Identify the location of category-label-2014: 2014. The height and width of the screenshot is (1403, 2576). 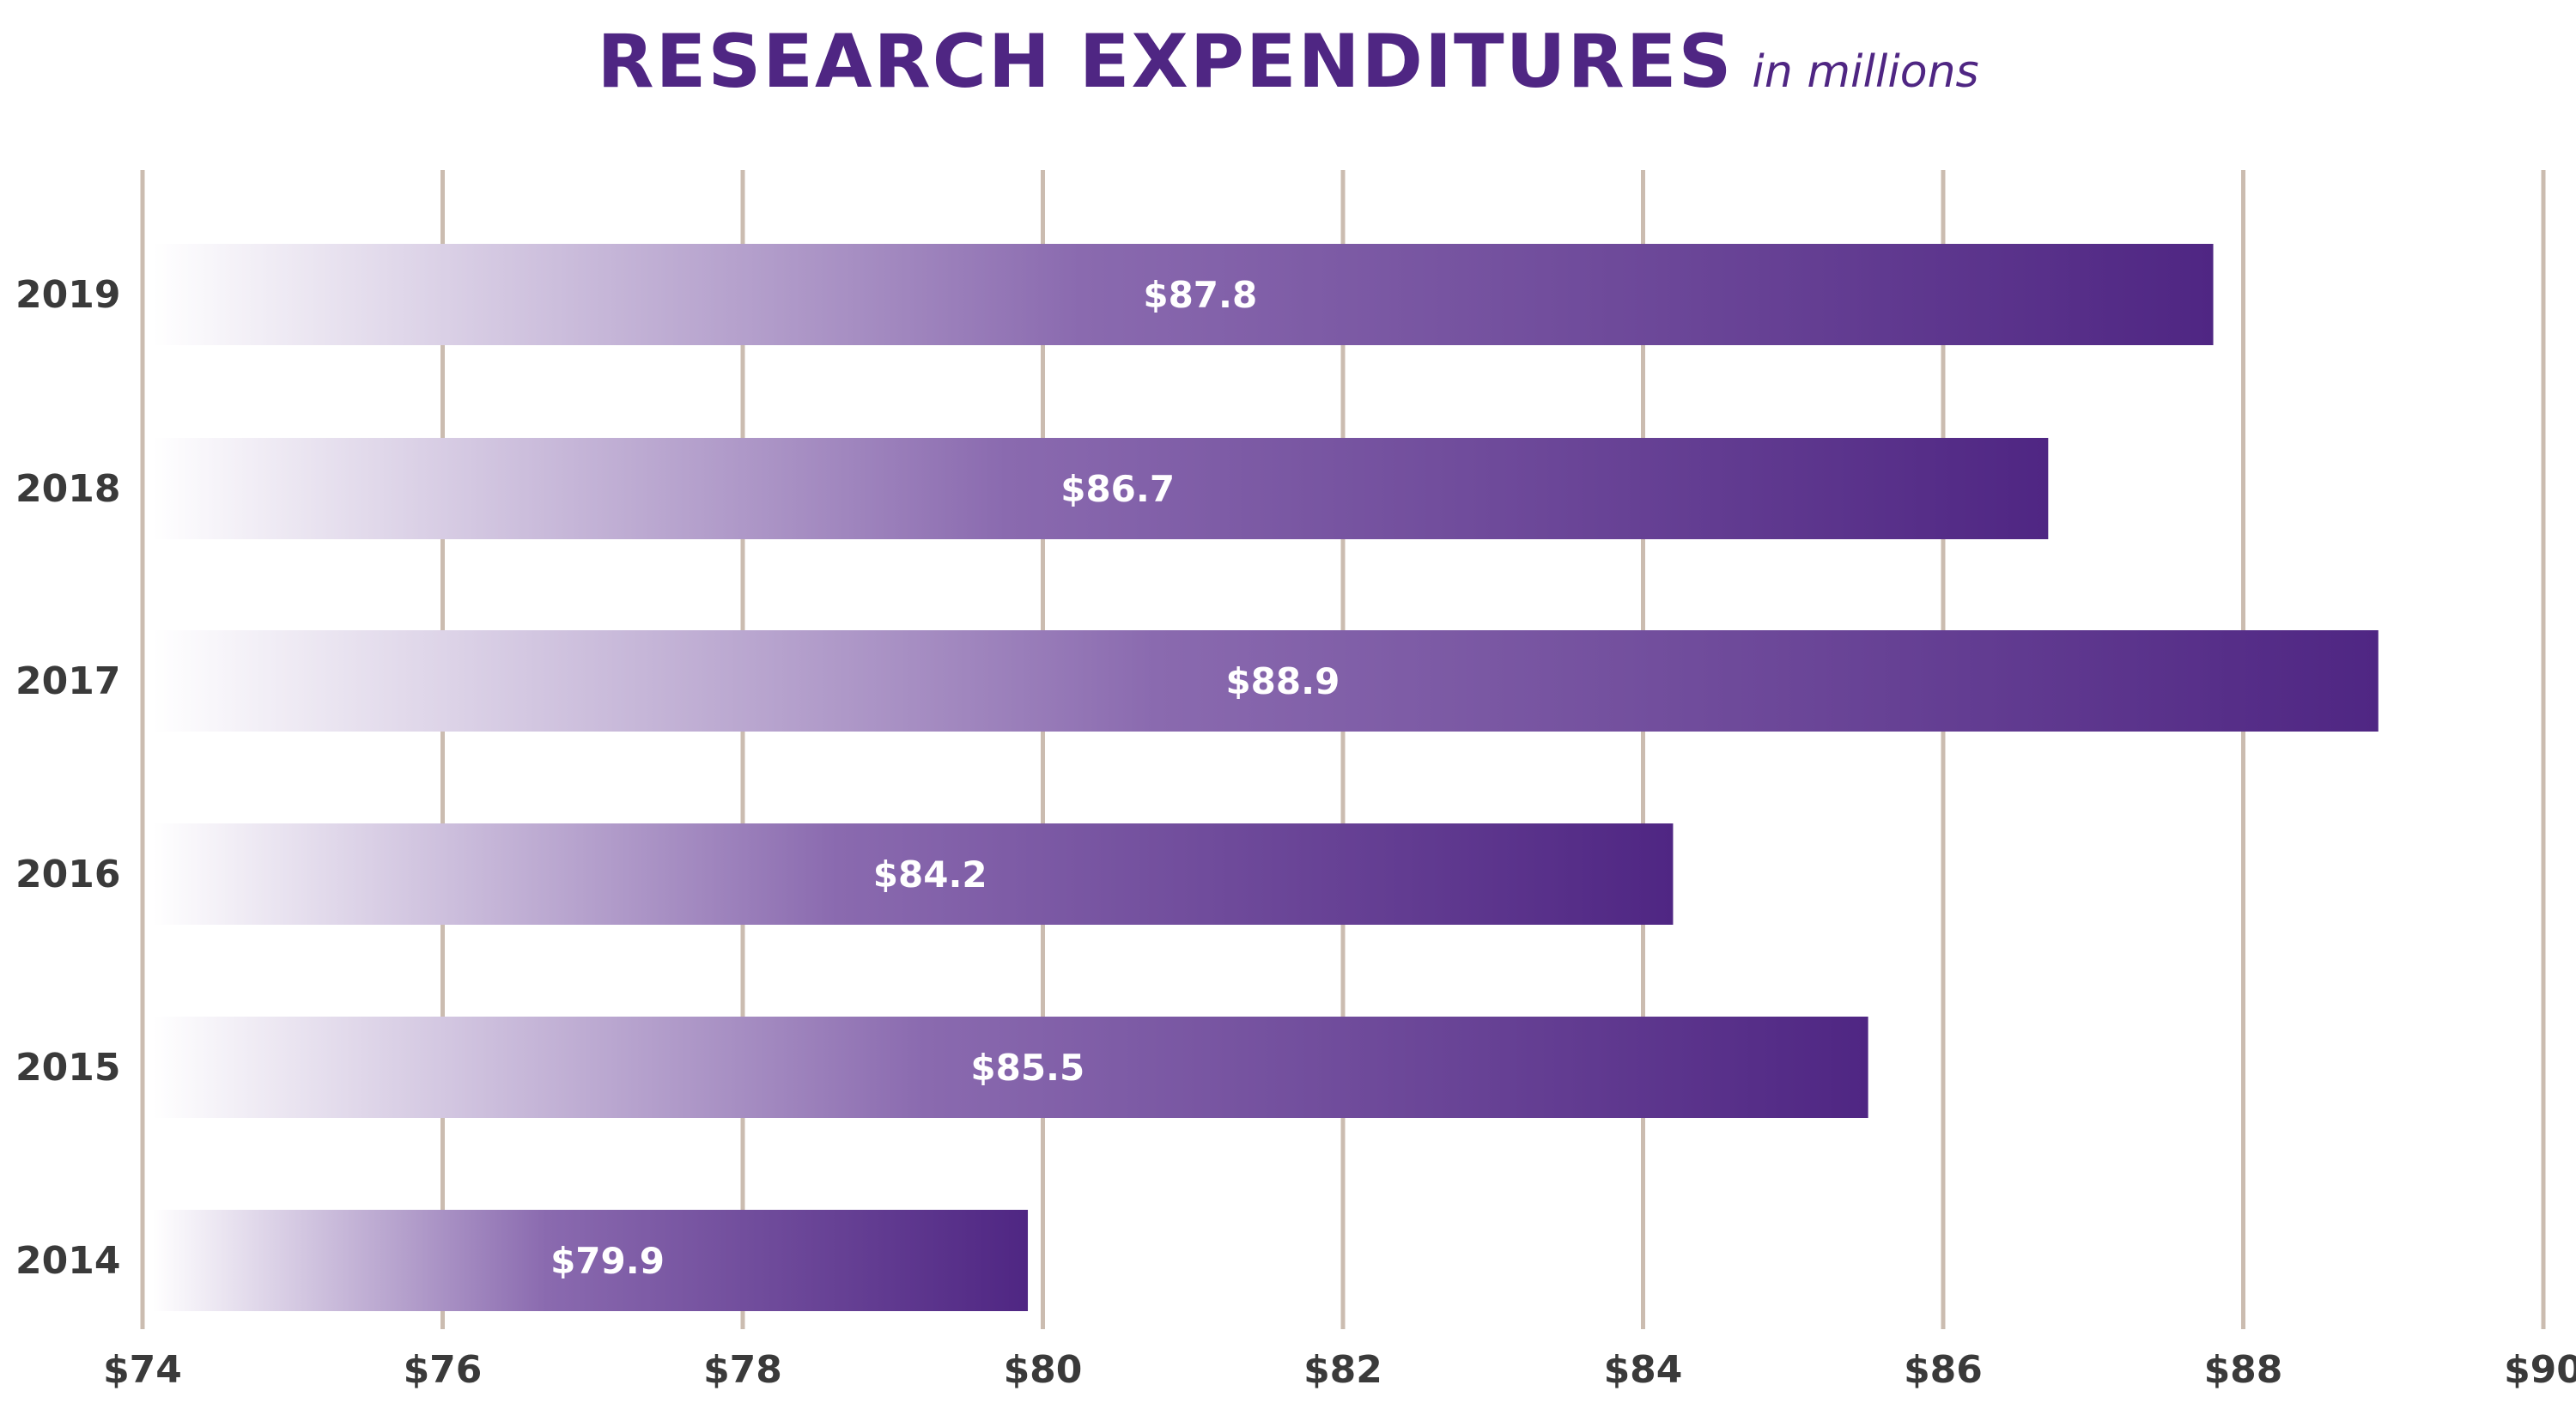
(67, 1261).